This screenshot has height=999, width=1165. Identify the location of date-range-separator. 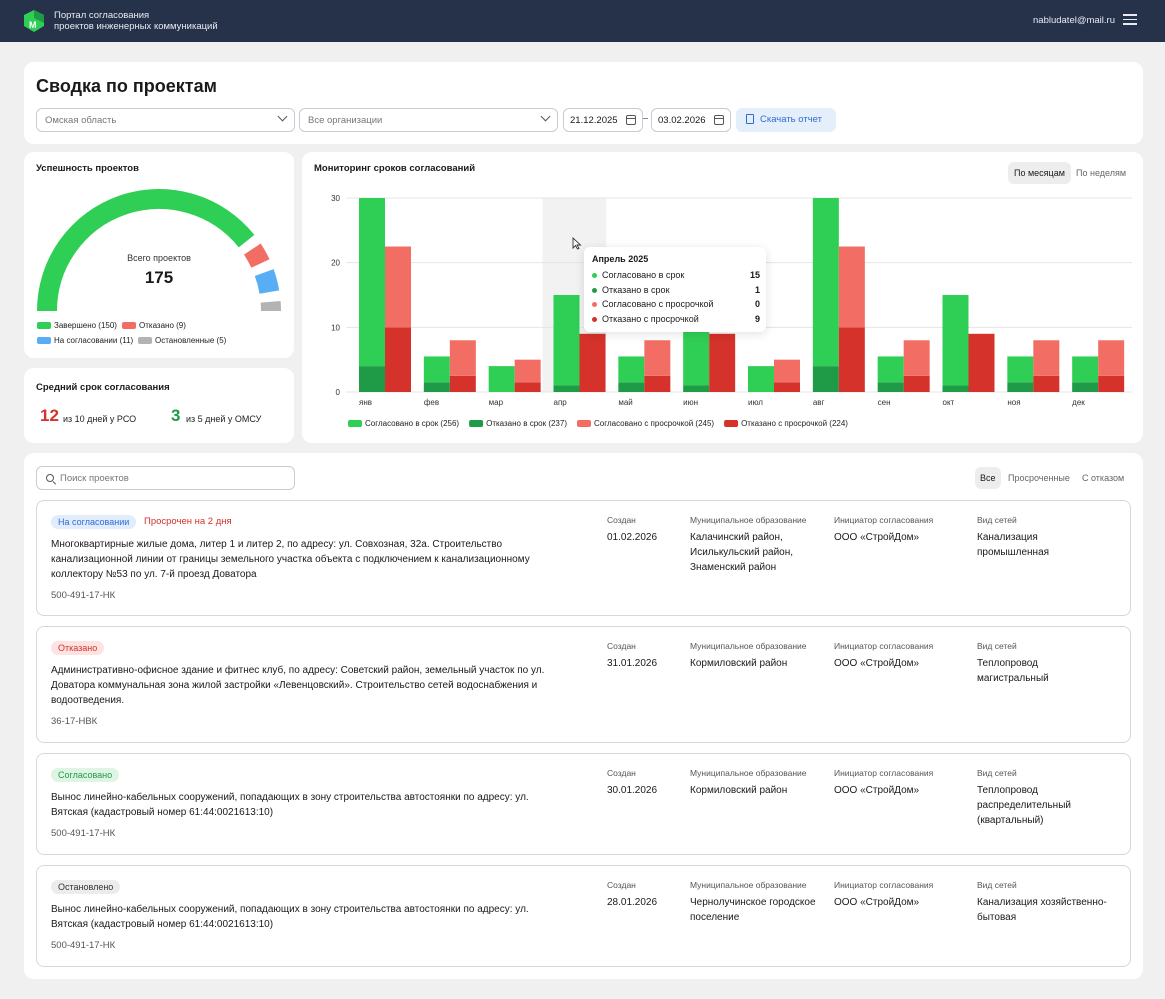
(645, 118).